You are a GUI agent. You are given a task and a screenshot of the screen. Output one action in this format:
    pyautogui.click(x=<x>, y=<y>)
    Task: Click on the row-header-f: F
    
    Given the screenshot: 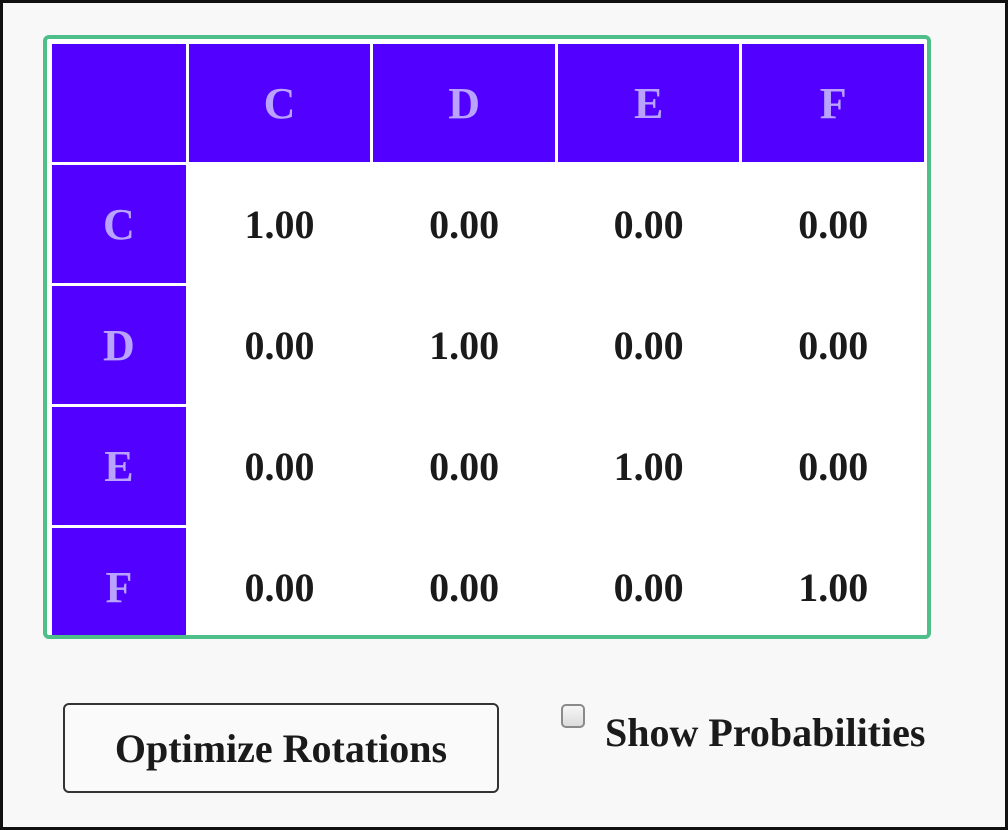 What is the action you would take?
    pyautogui.click(x=119, y=580)
    